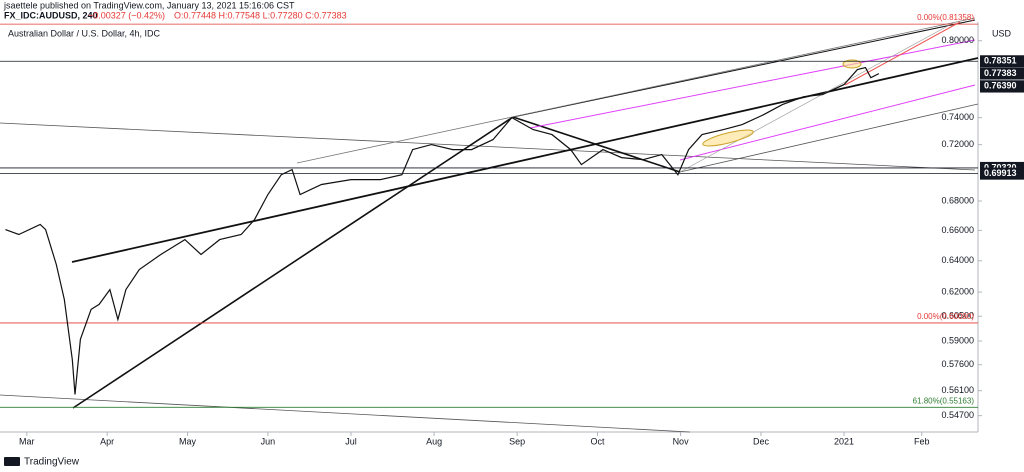 Image resolution: width=1024 pixels, height=472 pixels. Describe the element at coordinates (27, 441) in the screenshot. I see `x-tick-label: Mar` at that location.